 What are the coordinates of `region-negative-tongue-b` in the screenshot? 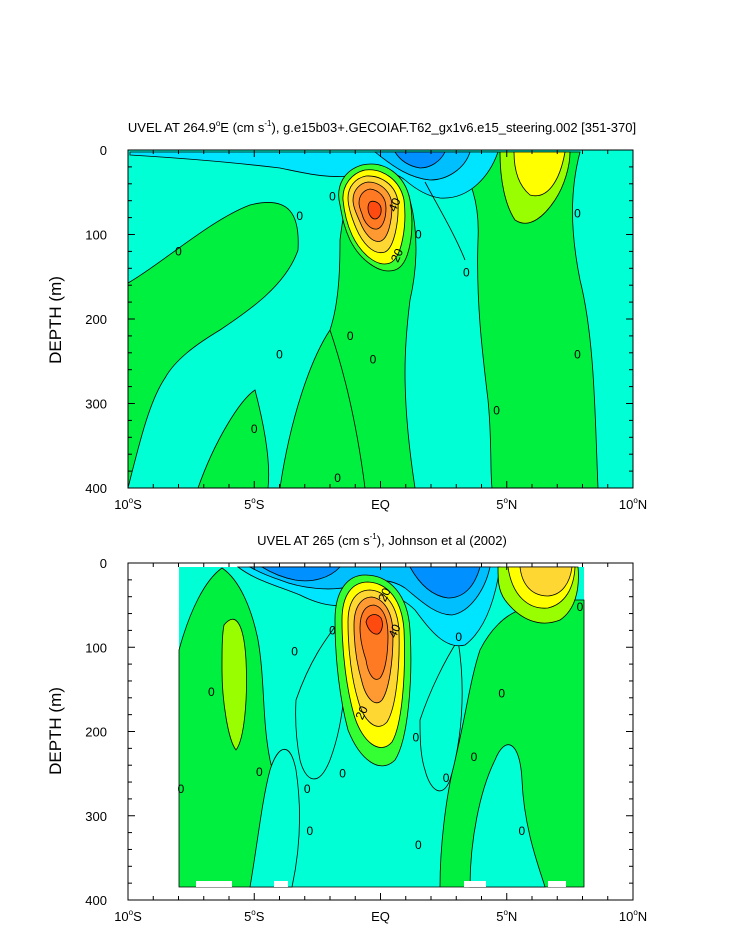 It's located at (507, 816).